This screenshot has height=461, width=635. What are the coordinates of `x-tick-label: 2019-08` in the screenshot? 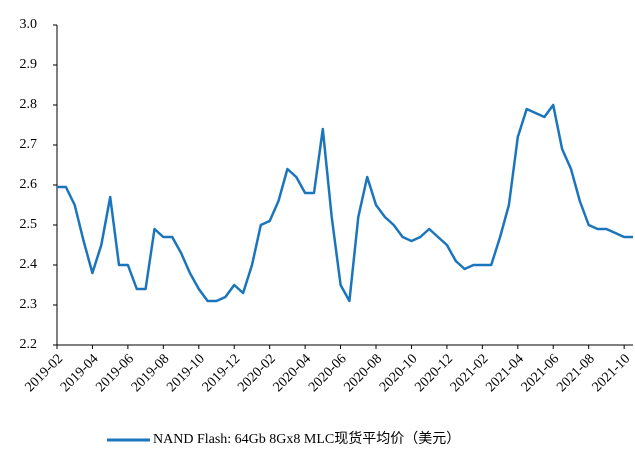 It's located at (151, 373).